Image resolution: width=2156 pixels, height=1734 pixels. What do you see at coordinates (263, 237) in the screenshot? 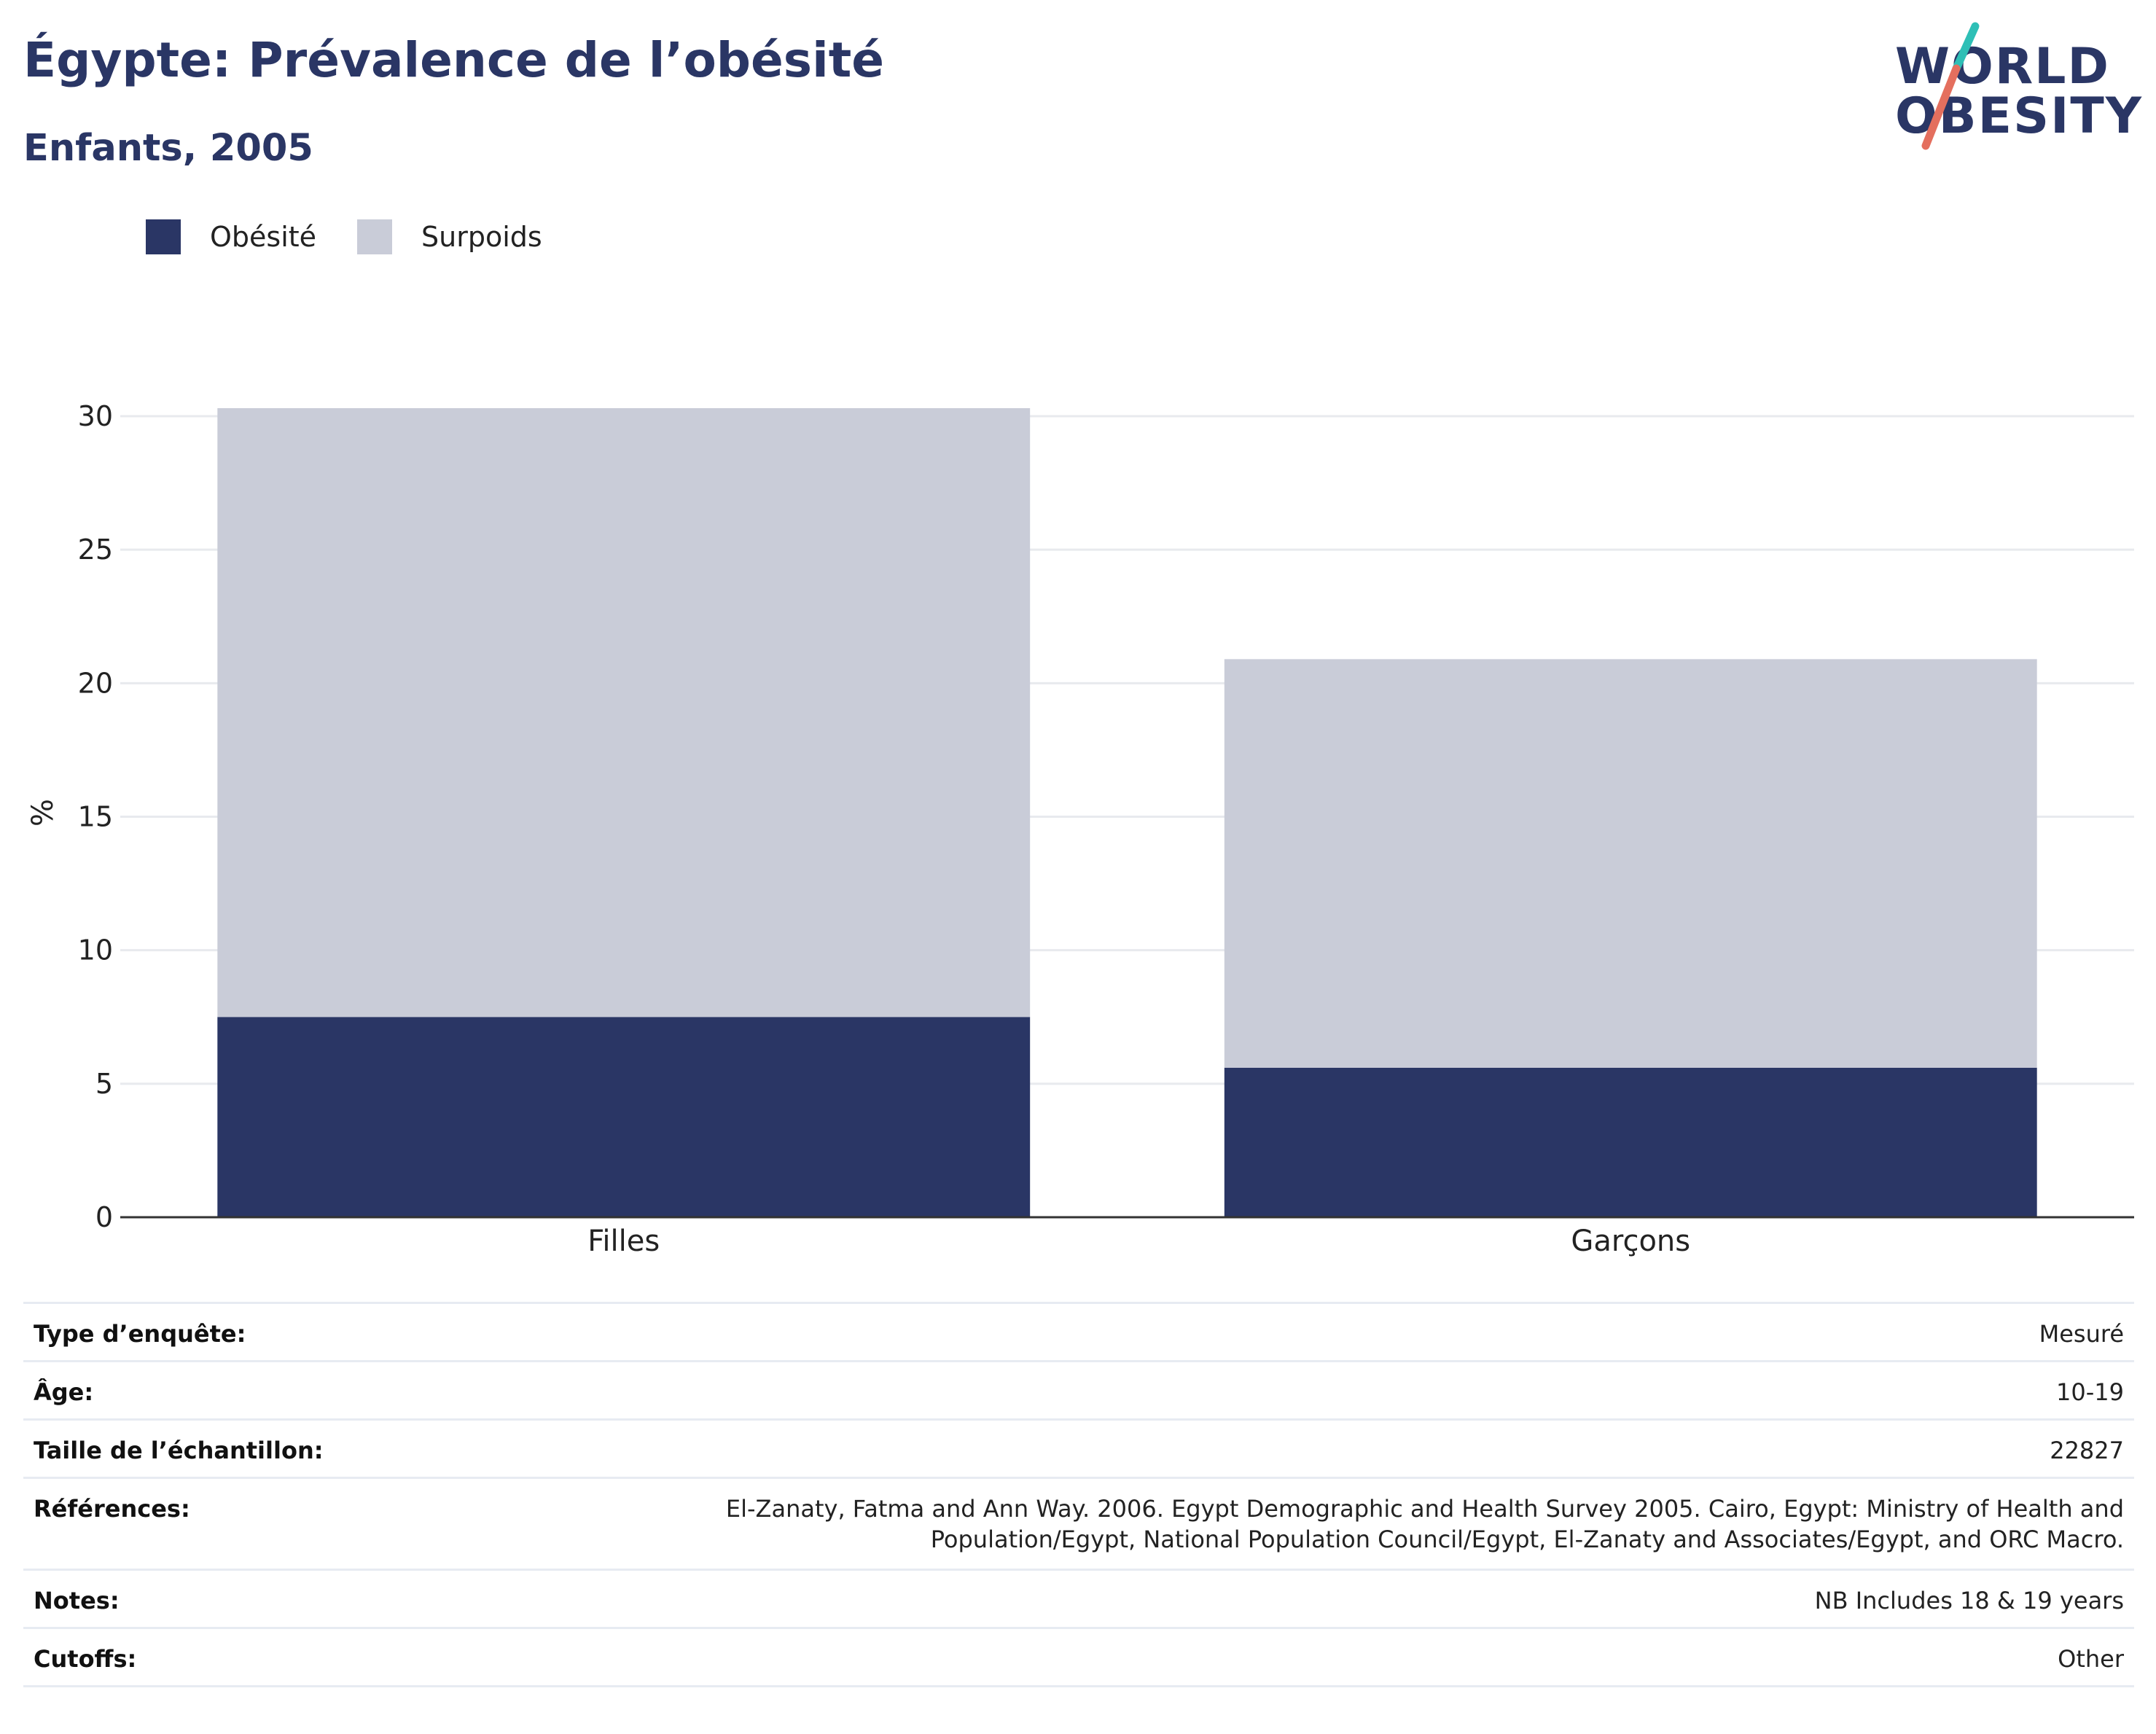
I see `legend-label-obesite: Obésité` at bounding box center [263, 237].